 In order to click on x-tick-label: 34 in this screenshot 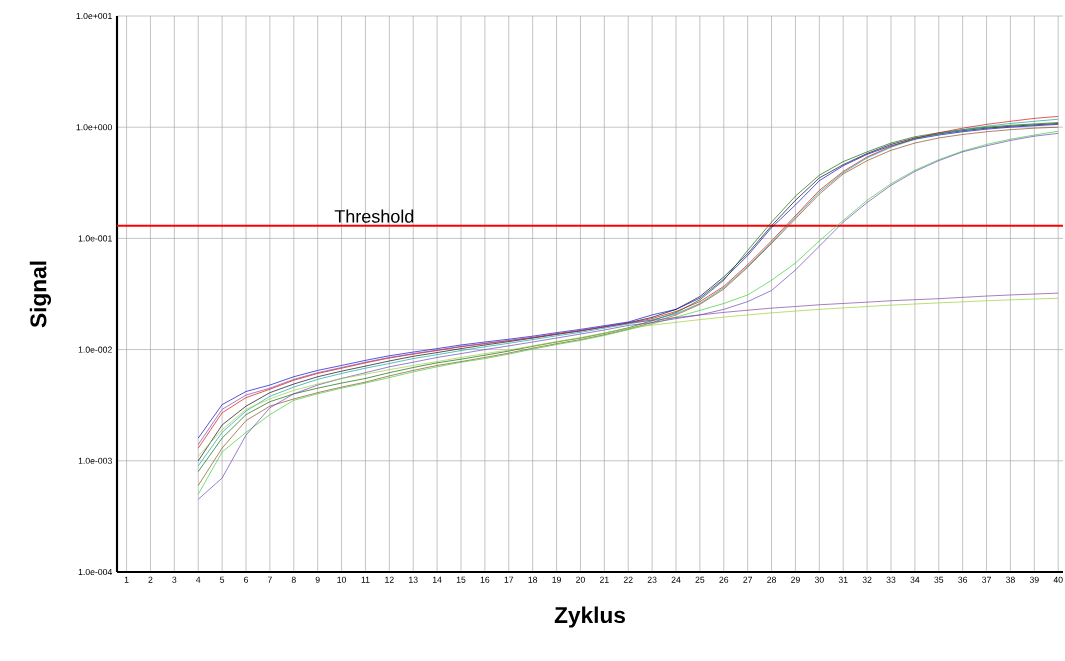, I will do `click(915, 579)`.